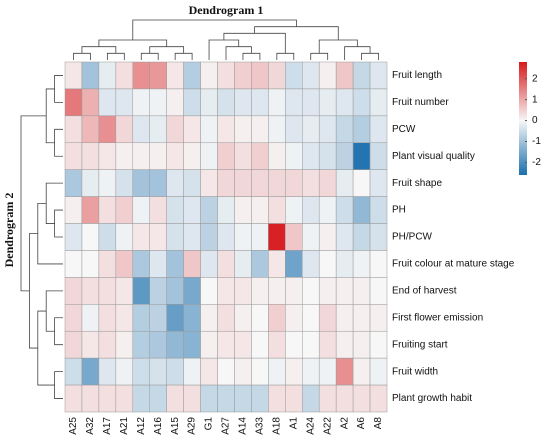  Describe the element at coordinates (260, 426) in the screenshot. I see `col-label: A33` at that location.